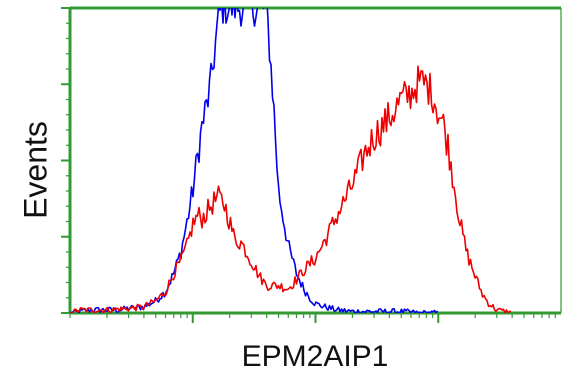 This screenshot has width=567, height=374. What do you see at coordinates (315, 356) in the screenshot?
I see `x-axis-label: EPM2AIP1` at bounding box center [315, 356].